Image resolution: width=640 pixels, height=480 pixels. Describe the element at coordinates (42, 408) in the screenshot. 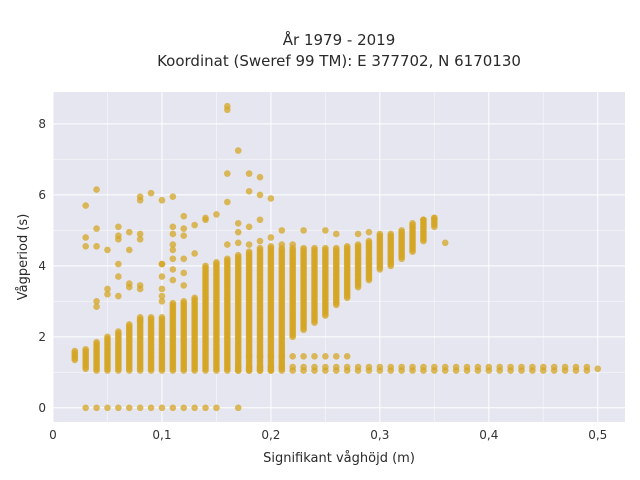

I see `y-tick-label: 0` at that location.